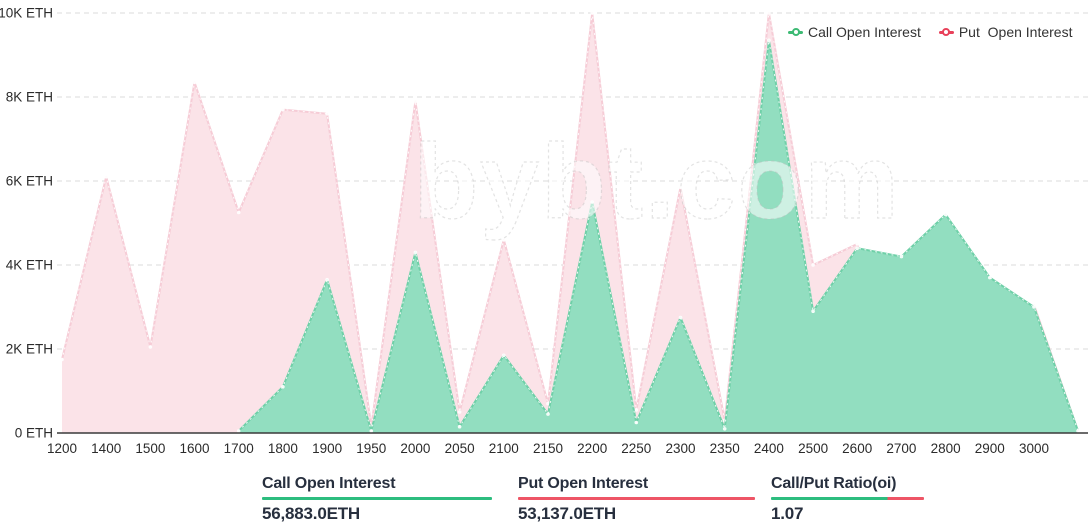 The image size is (1090, 527). I want to click on svg-text: 2150, so click(548, 448).